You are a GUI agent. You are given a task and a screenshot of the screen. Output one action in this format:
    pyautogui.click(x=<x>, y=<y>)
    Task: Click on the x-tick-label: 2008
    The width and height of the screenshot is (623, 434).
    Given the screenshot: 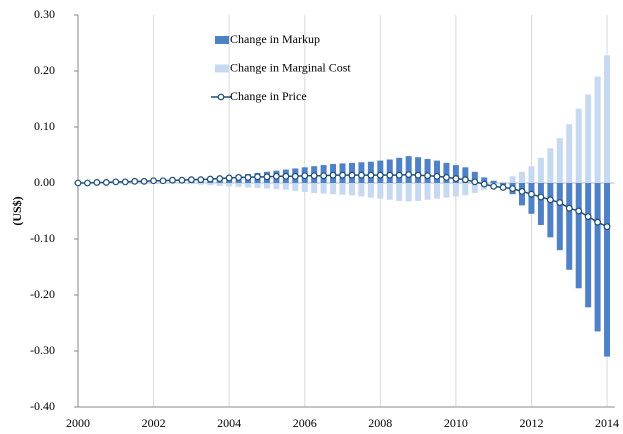 What is the action you would take?
    pyautogui.click(x=380, y=423)
    